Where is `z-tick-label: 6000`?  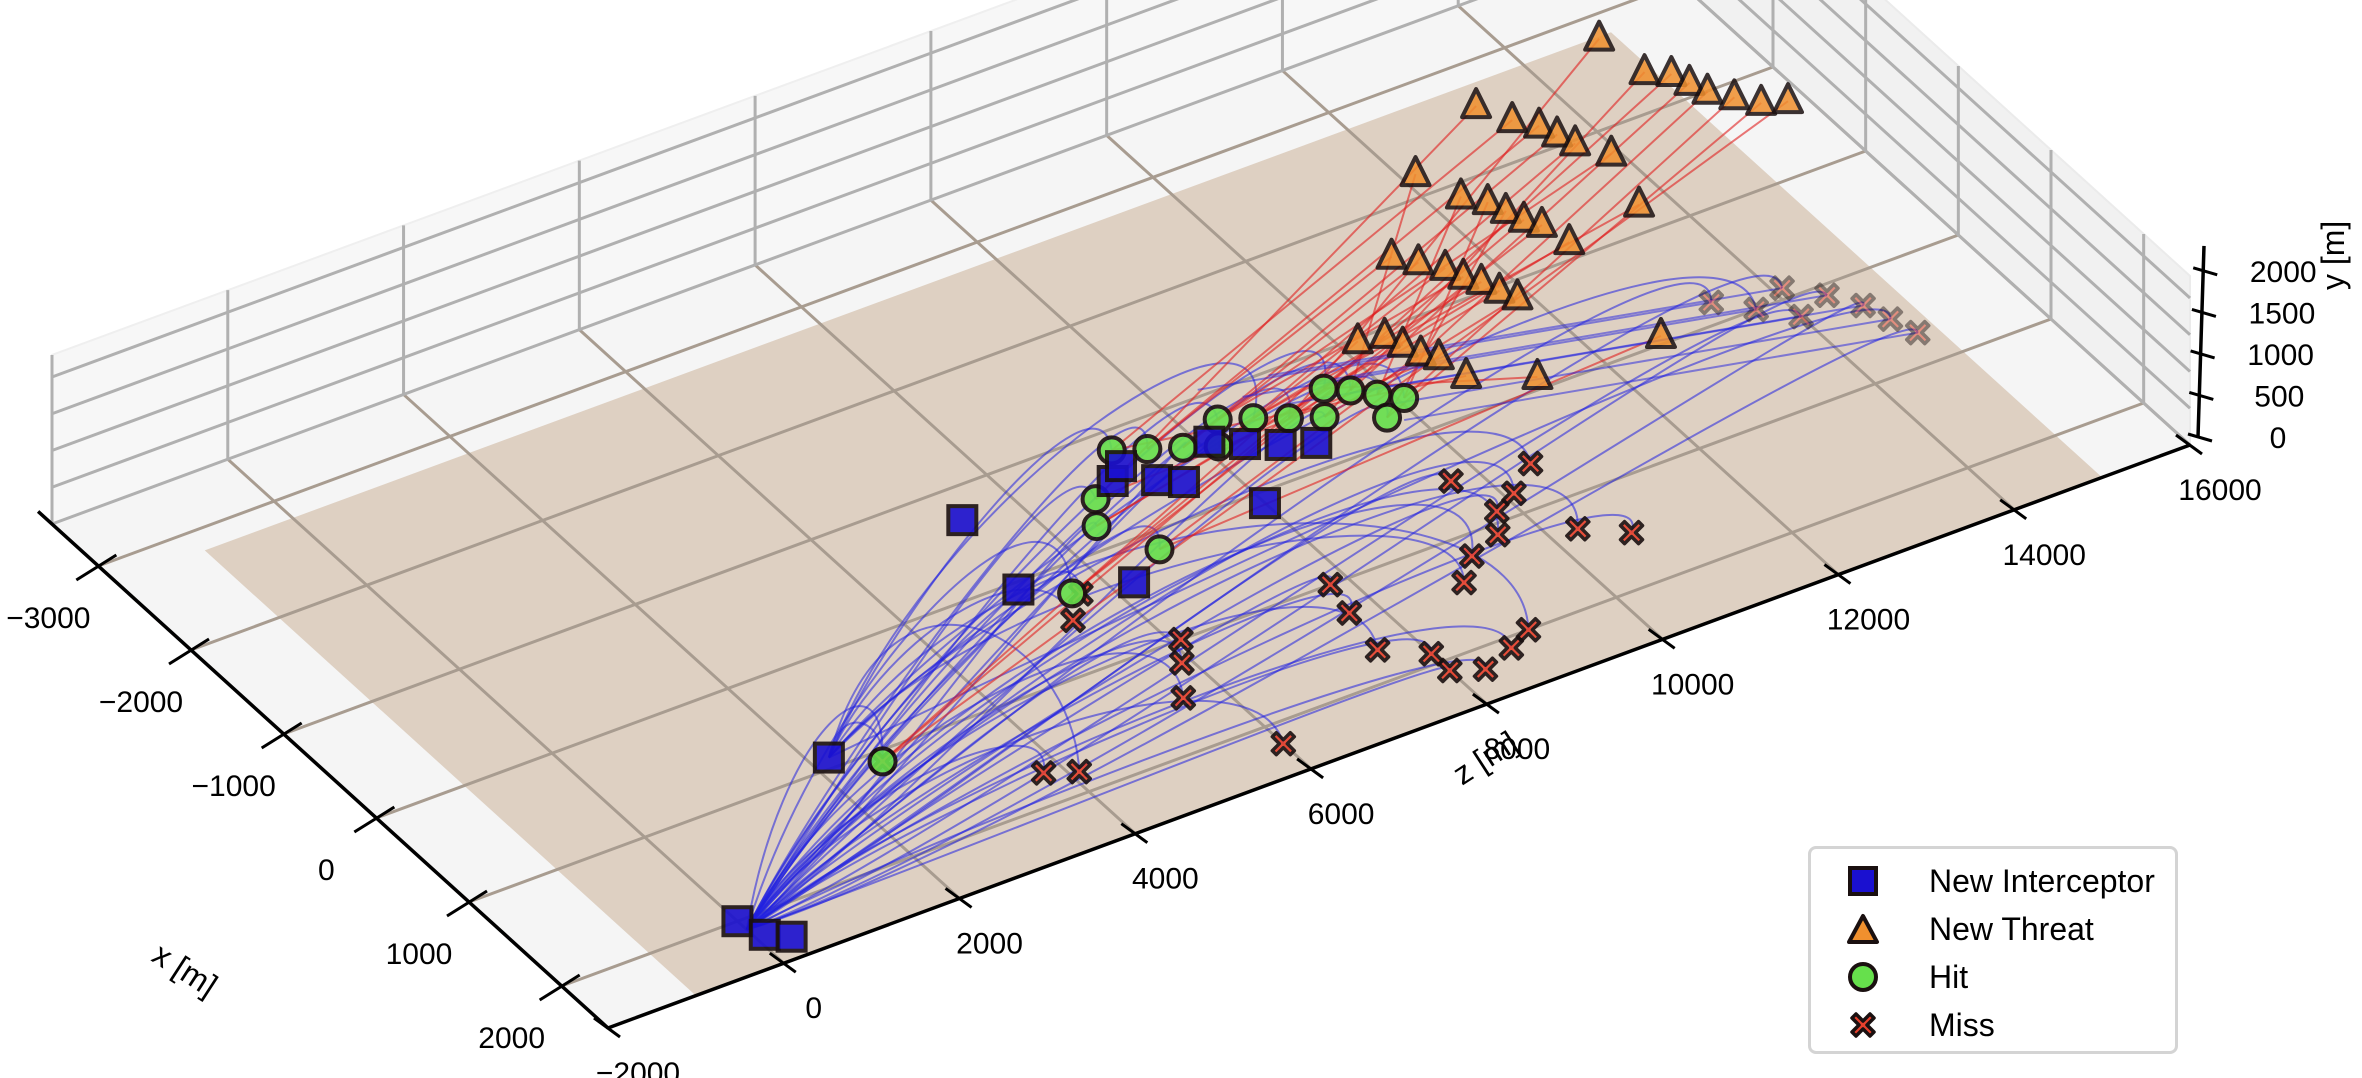 z-tick-label: 6000 is located at coordinates (1341, 814).